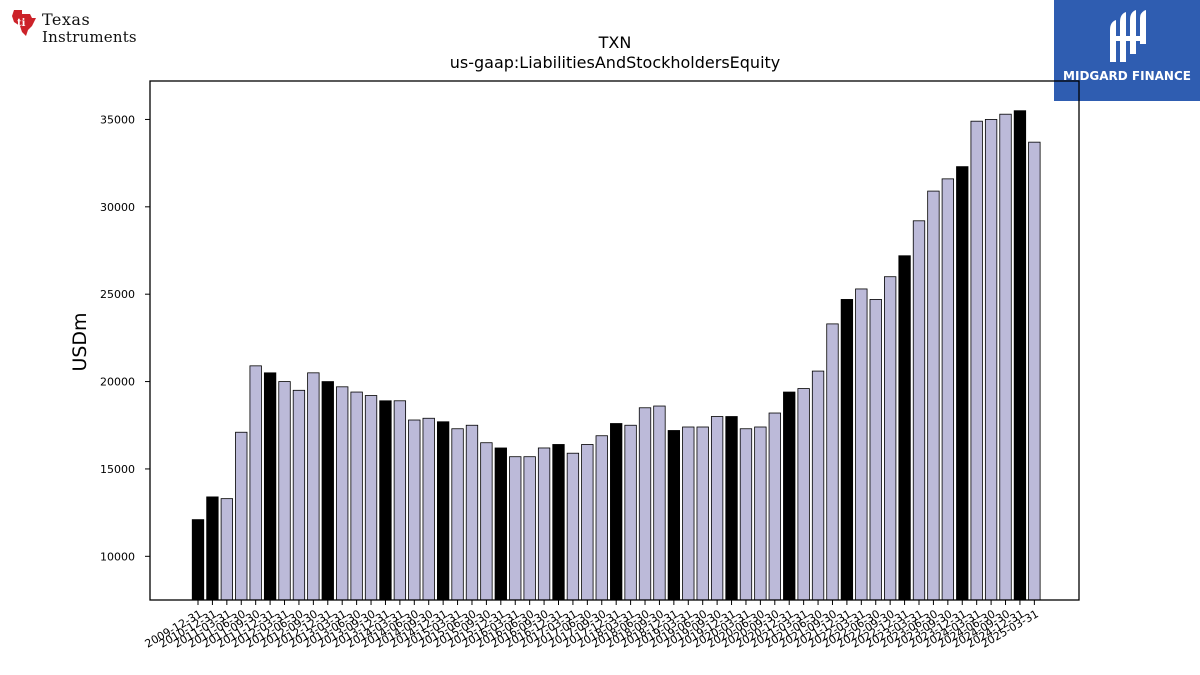 The image size is (1200, 675). What do you see at coordinates (89, 37) in the screenshot?
I see `ti-line2: Instruments` at bounding box center [89, 37].